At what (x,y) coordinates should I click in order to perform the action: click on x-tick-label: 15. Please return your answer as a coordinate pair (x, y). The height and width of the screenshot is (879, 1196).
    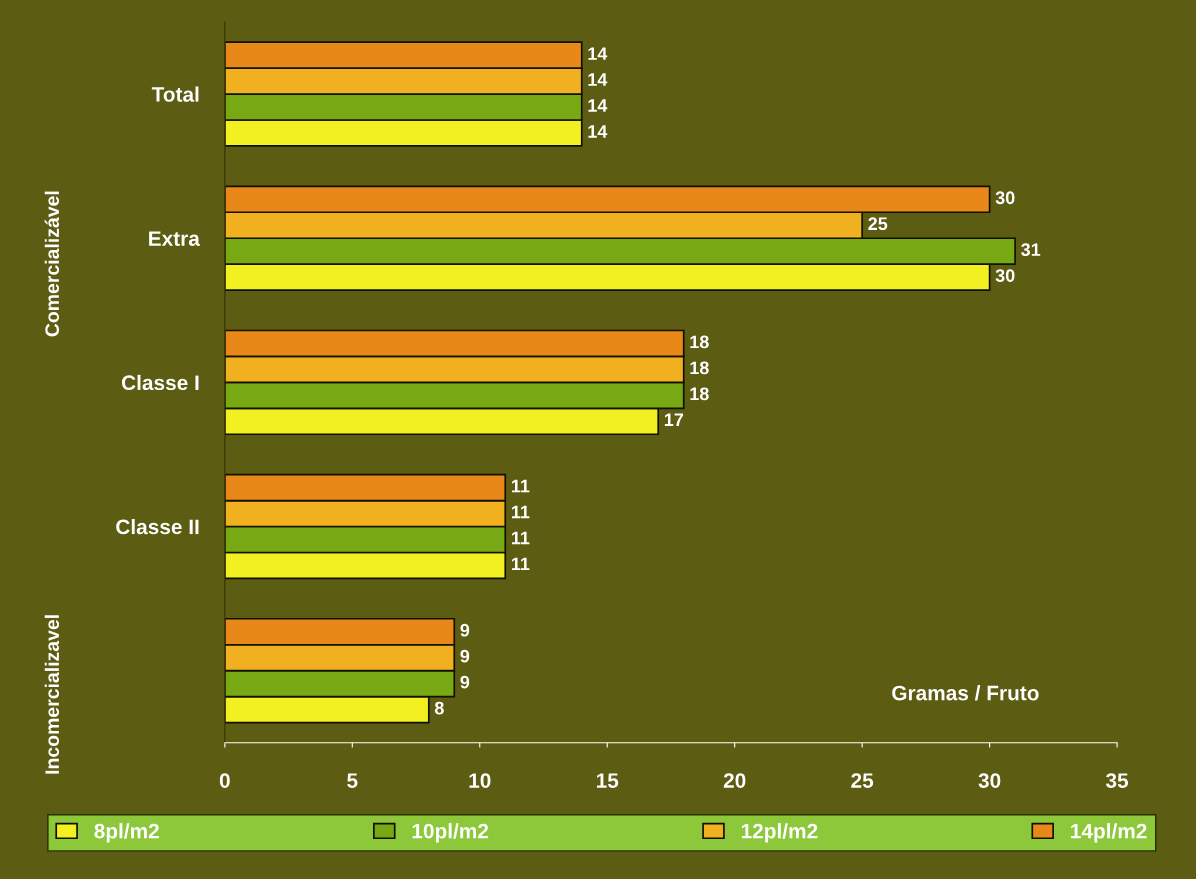
    Looking at the image, I should click on (607, 780).